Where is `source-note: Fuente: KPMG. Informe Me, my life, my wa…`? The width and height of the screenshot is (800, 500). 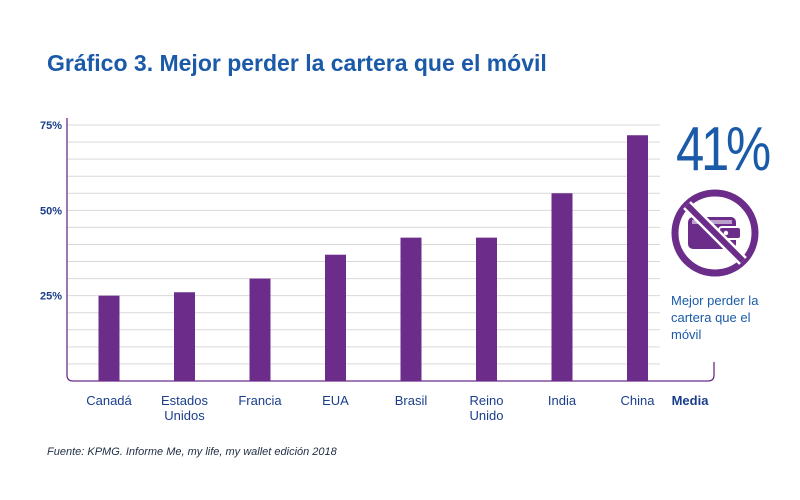
source-note: Fuente: KPMG. Informe Me, my life, my wa… is located at coordinates (192, 452).